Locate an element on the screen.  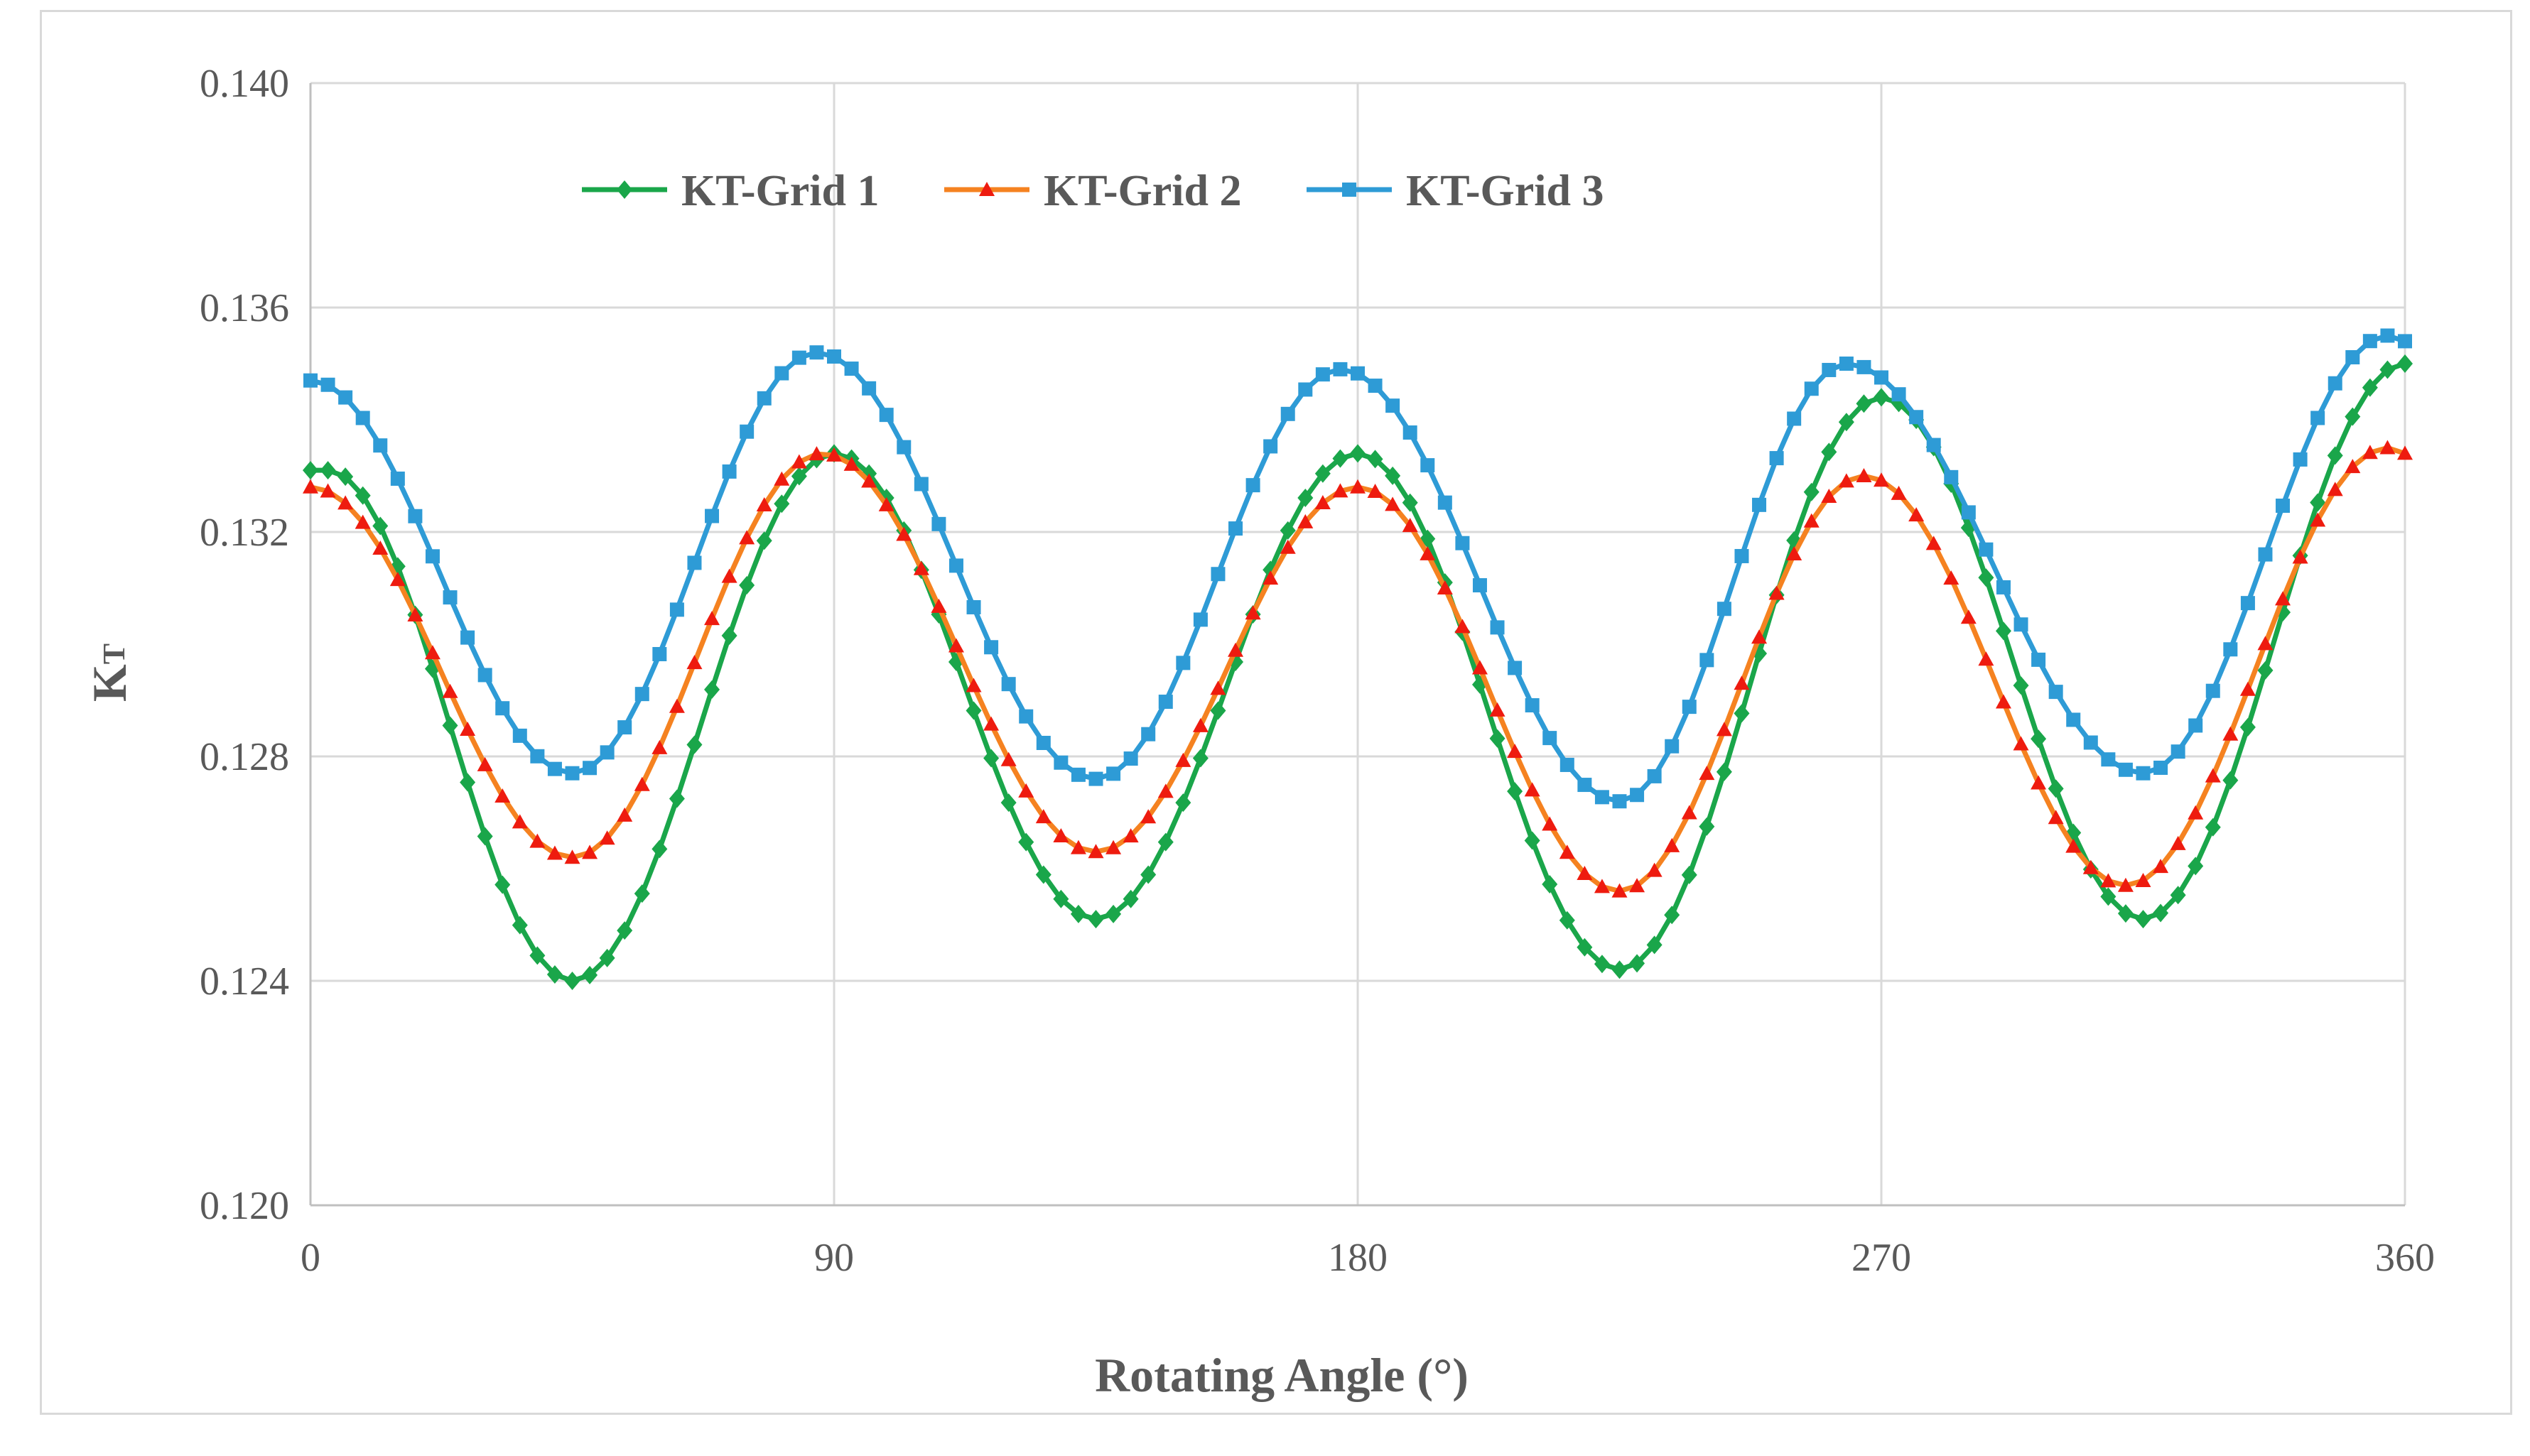
legend-label: KT-Grid 3 is located at coordinates (1505, 191).